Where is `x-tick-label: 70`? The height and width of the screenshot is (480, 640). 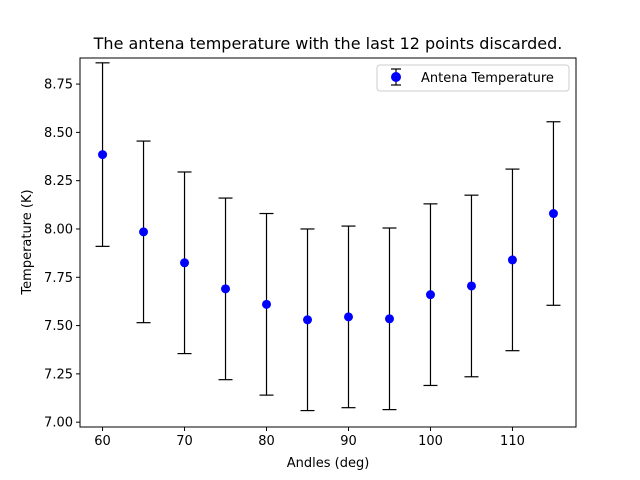 x-tick-label: 70 is located at coordinates (184, 441).